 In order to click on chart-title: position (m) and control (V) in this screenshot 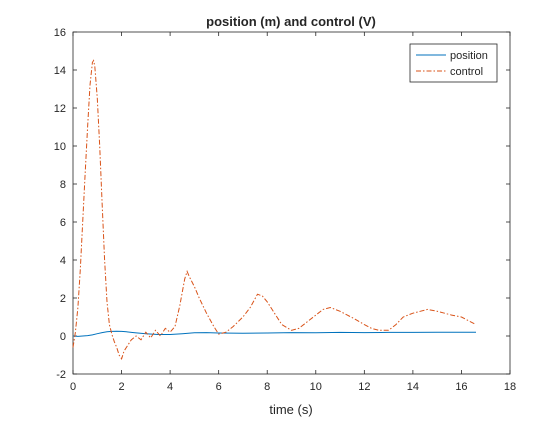, I will do `click(291, 21)`.